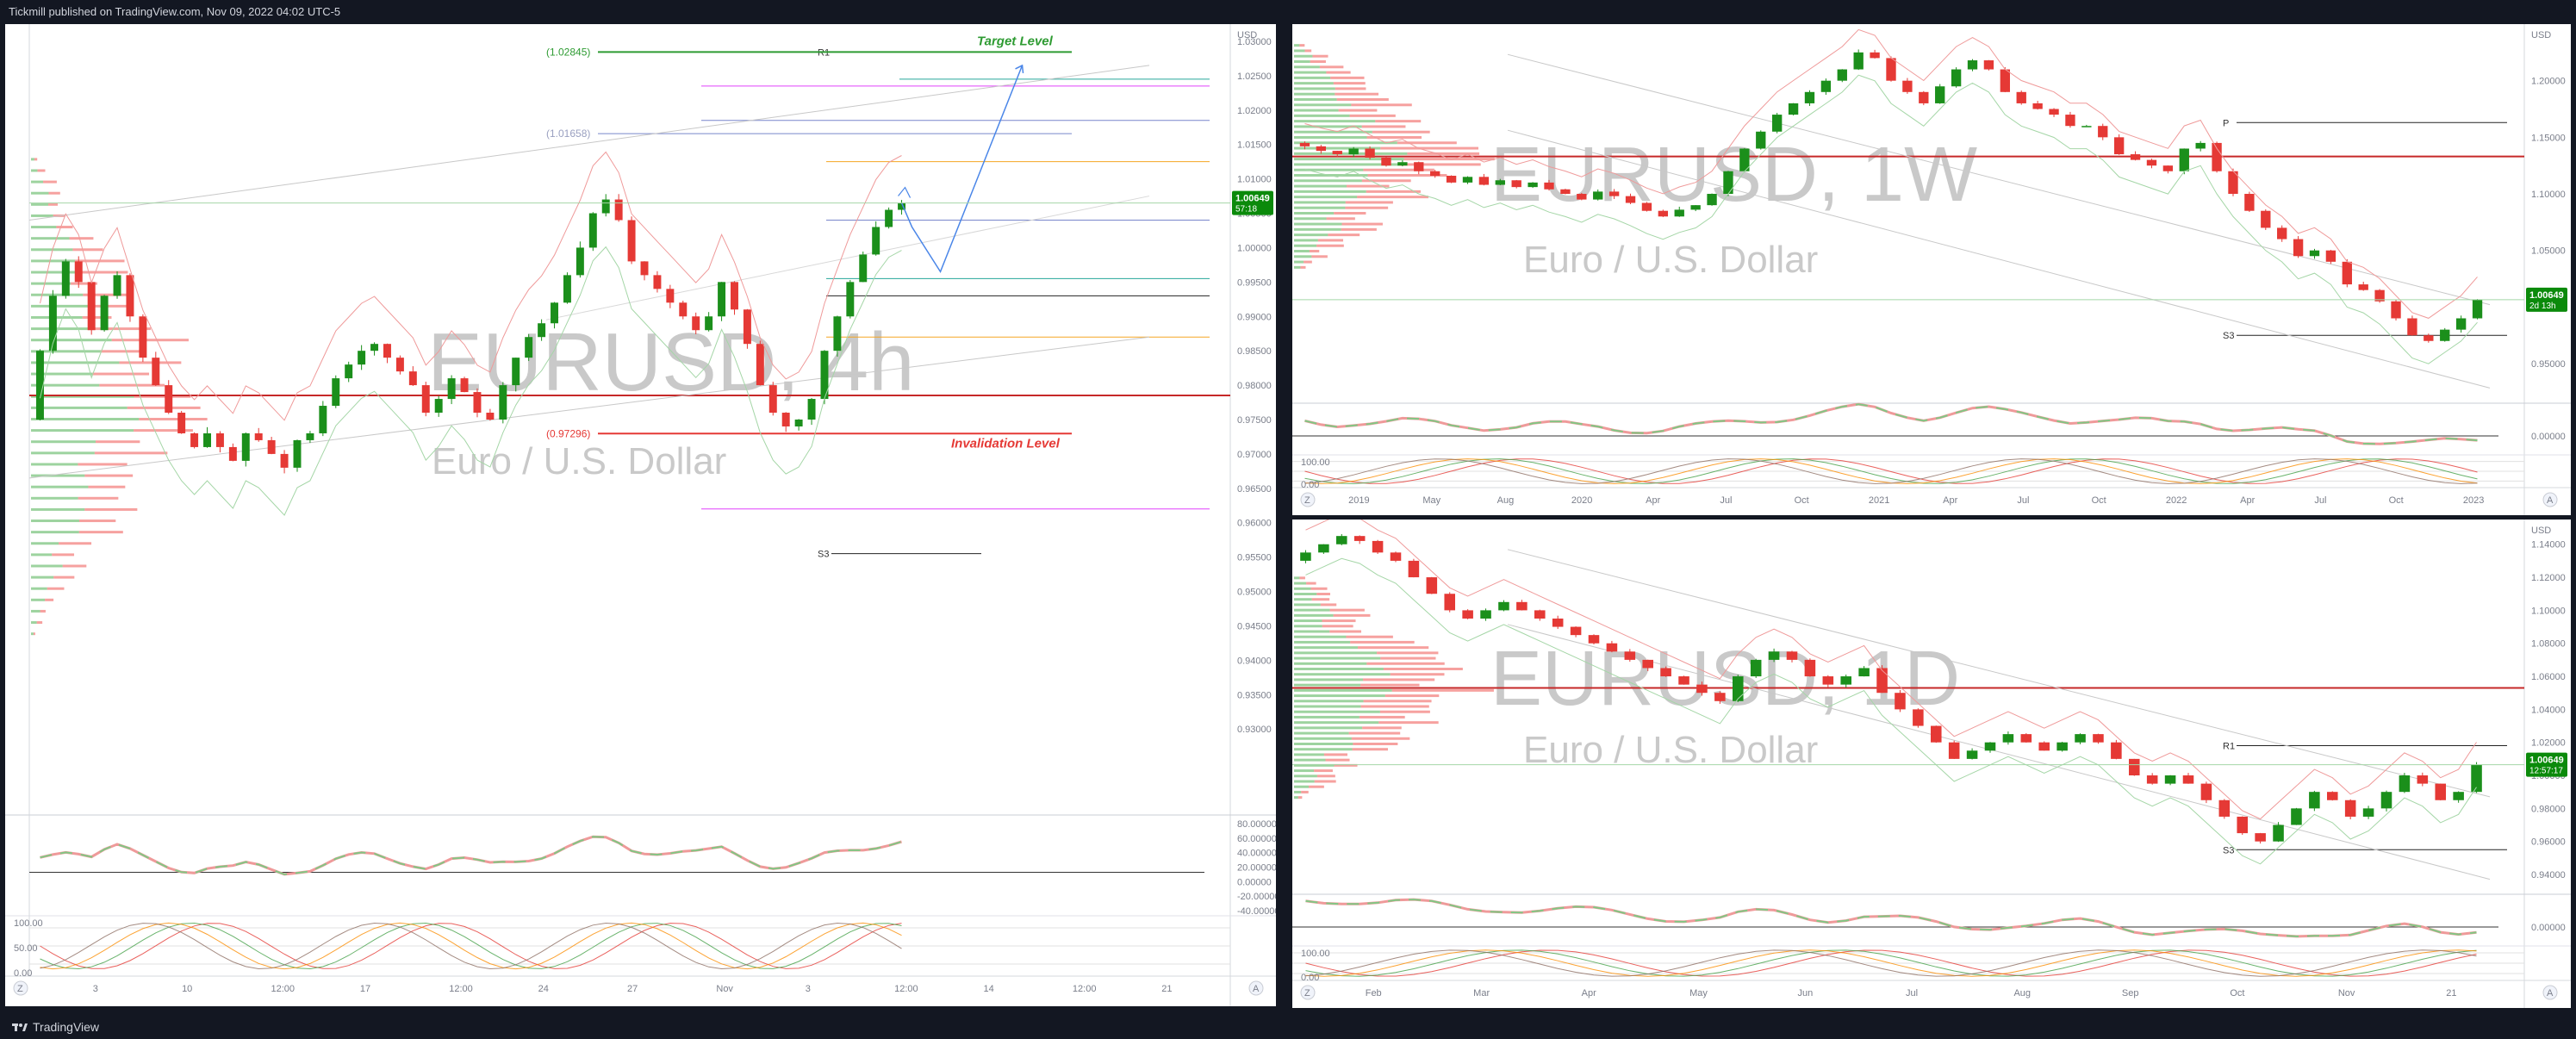 This screenshot has height=1039, width=2576. Describe the element at coordinates (2549, 710) in the screenshot. I see `price-tick-label: 1.04000` at that location.